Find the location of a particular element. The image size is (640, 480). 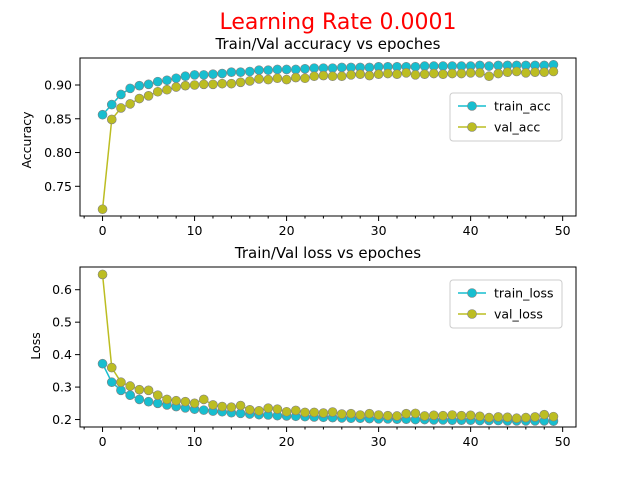

loss-legend-box is located at coordinates (506, 304).